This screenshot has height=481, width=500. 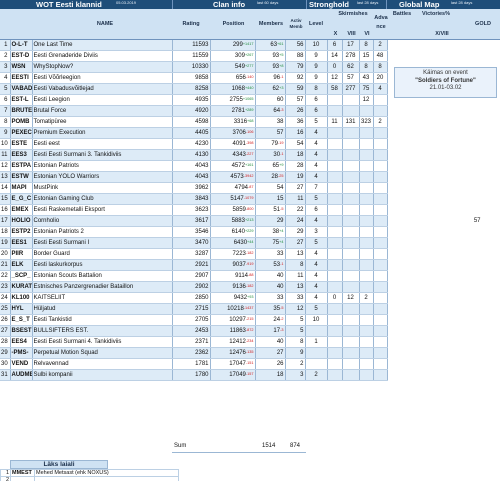 I want to click on col-position: Position, so click(x=233, y=24).